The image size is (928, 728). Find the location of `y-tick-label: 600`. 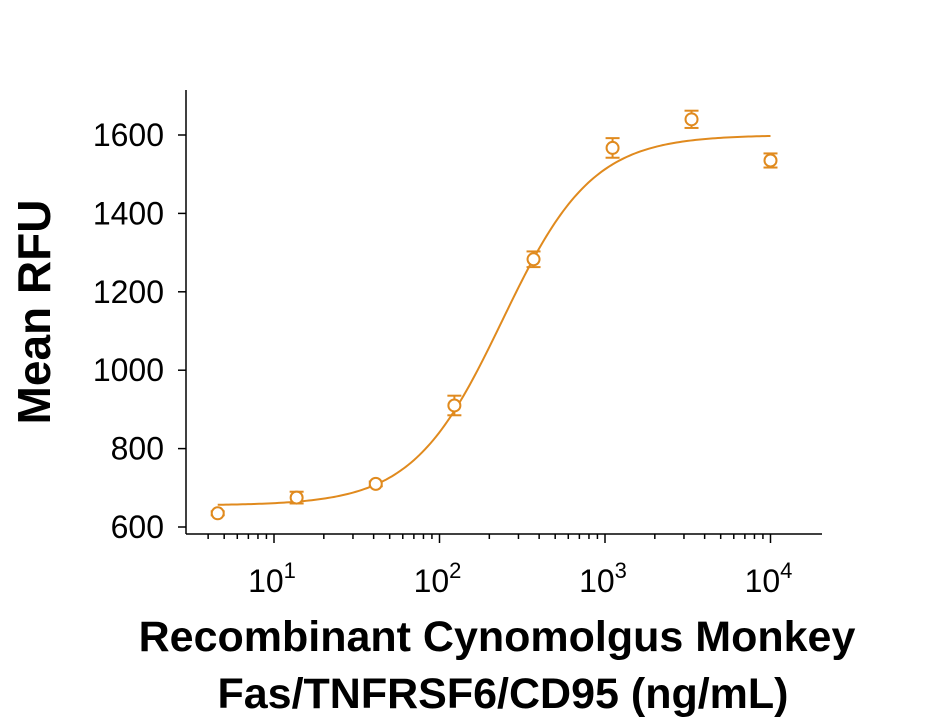

y-tick-label: 600 is located at coordinates (137, 527).